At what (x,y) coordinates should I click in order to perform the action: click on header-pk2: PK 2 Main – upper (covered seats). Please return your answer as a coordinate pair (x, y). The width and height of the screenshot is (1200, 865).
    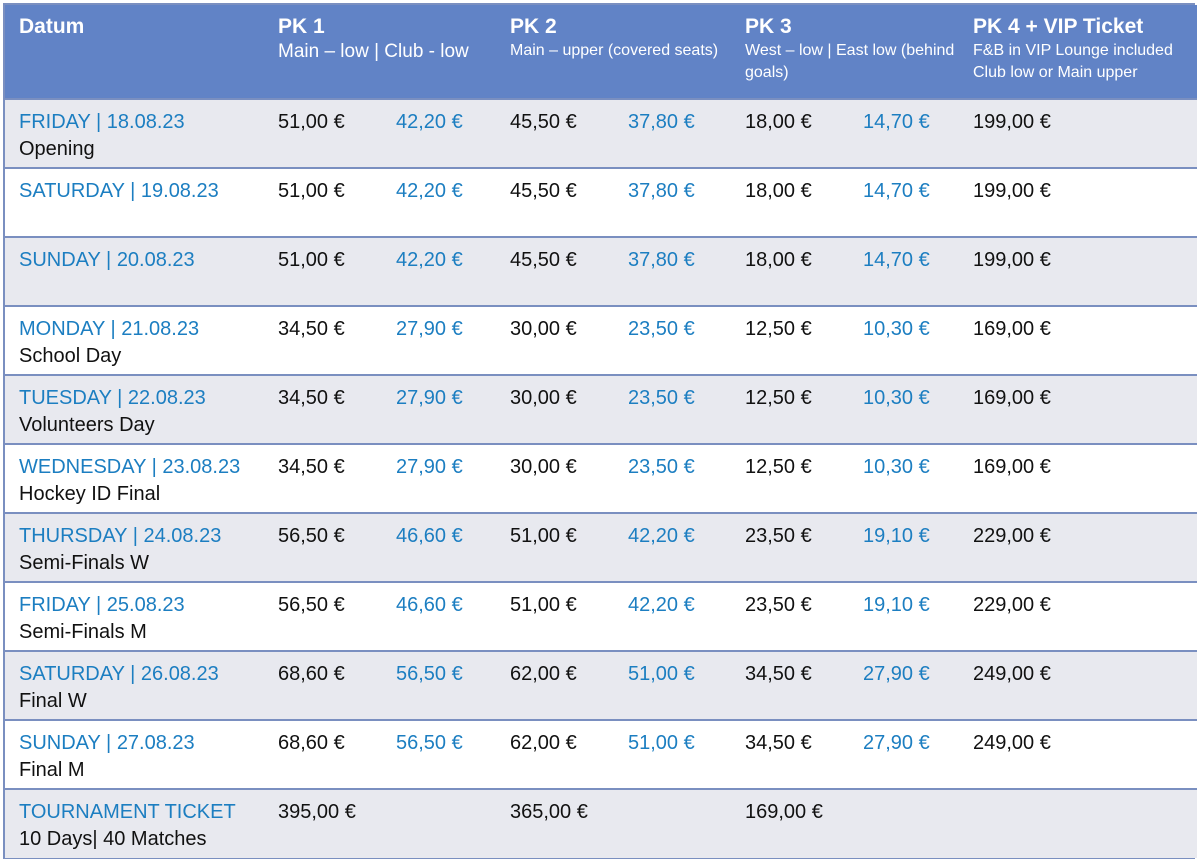
    Looking at the image, I should click on (613, 52).